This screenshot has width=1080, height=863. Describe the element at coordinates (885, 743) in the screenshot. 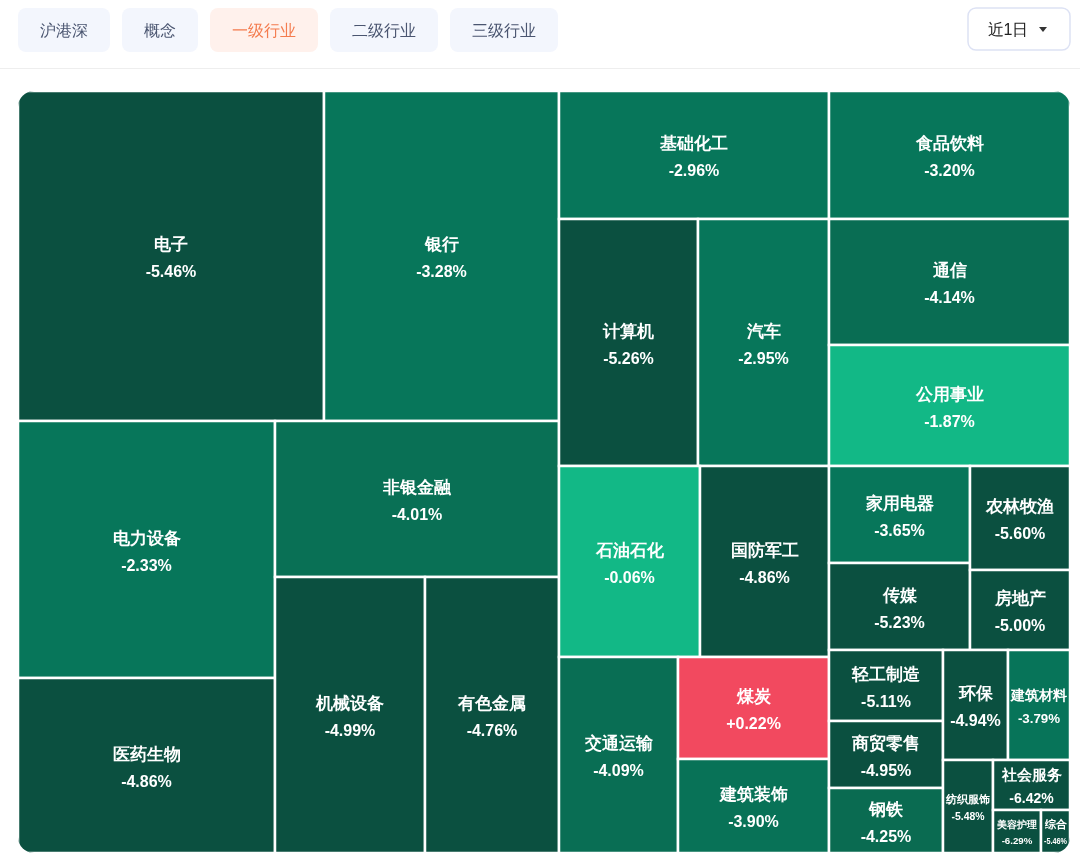

I see `category-label: 商贸零售` at that location.